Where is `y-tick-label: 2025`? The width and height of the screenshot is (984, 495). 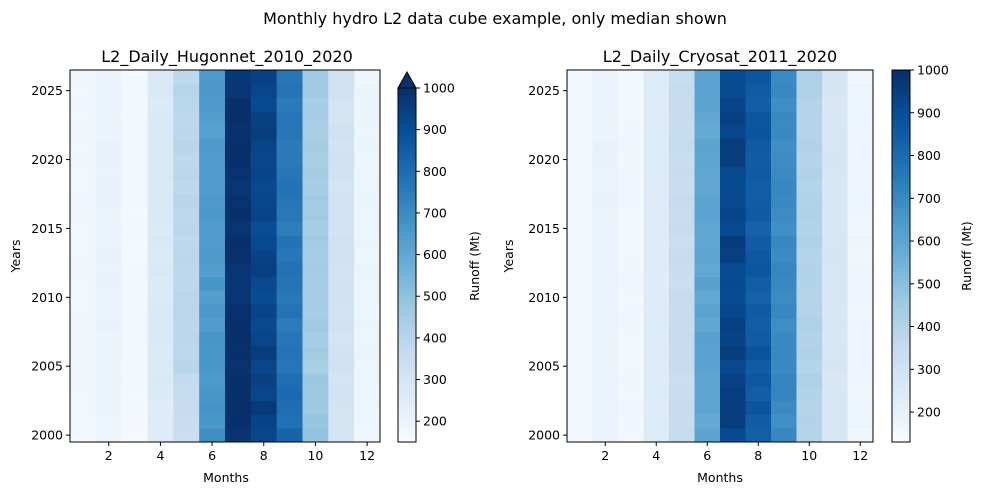
y-tick-label: 2025 is located at coordinates (544, 90).